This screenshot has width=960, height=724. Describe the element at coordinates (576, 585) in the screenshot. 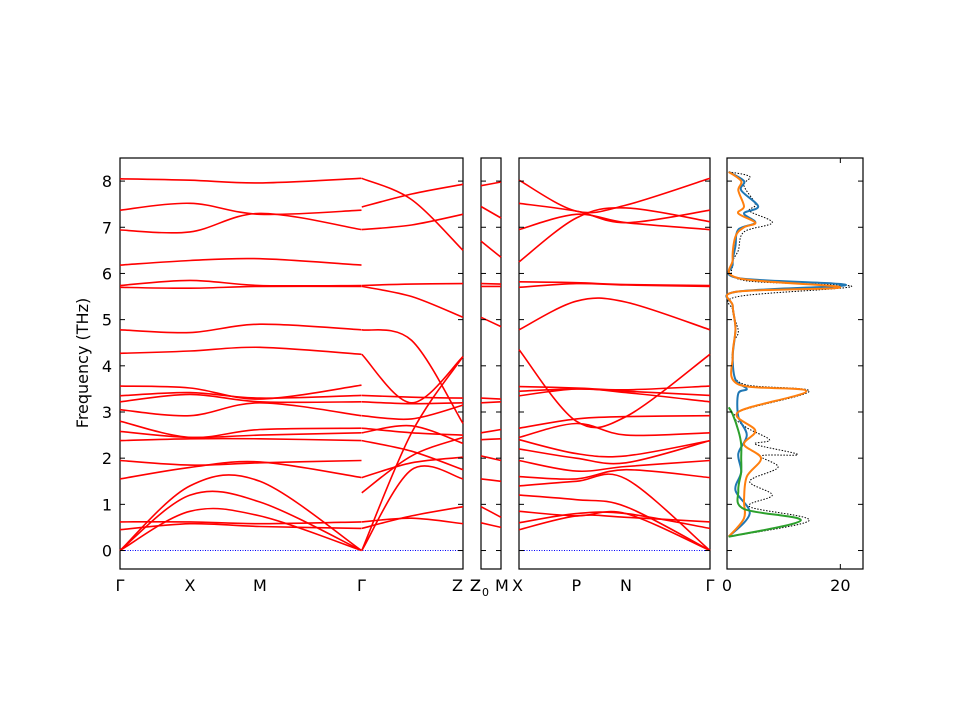

I see `x-tick-label: P` at that location.